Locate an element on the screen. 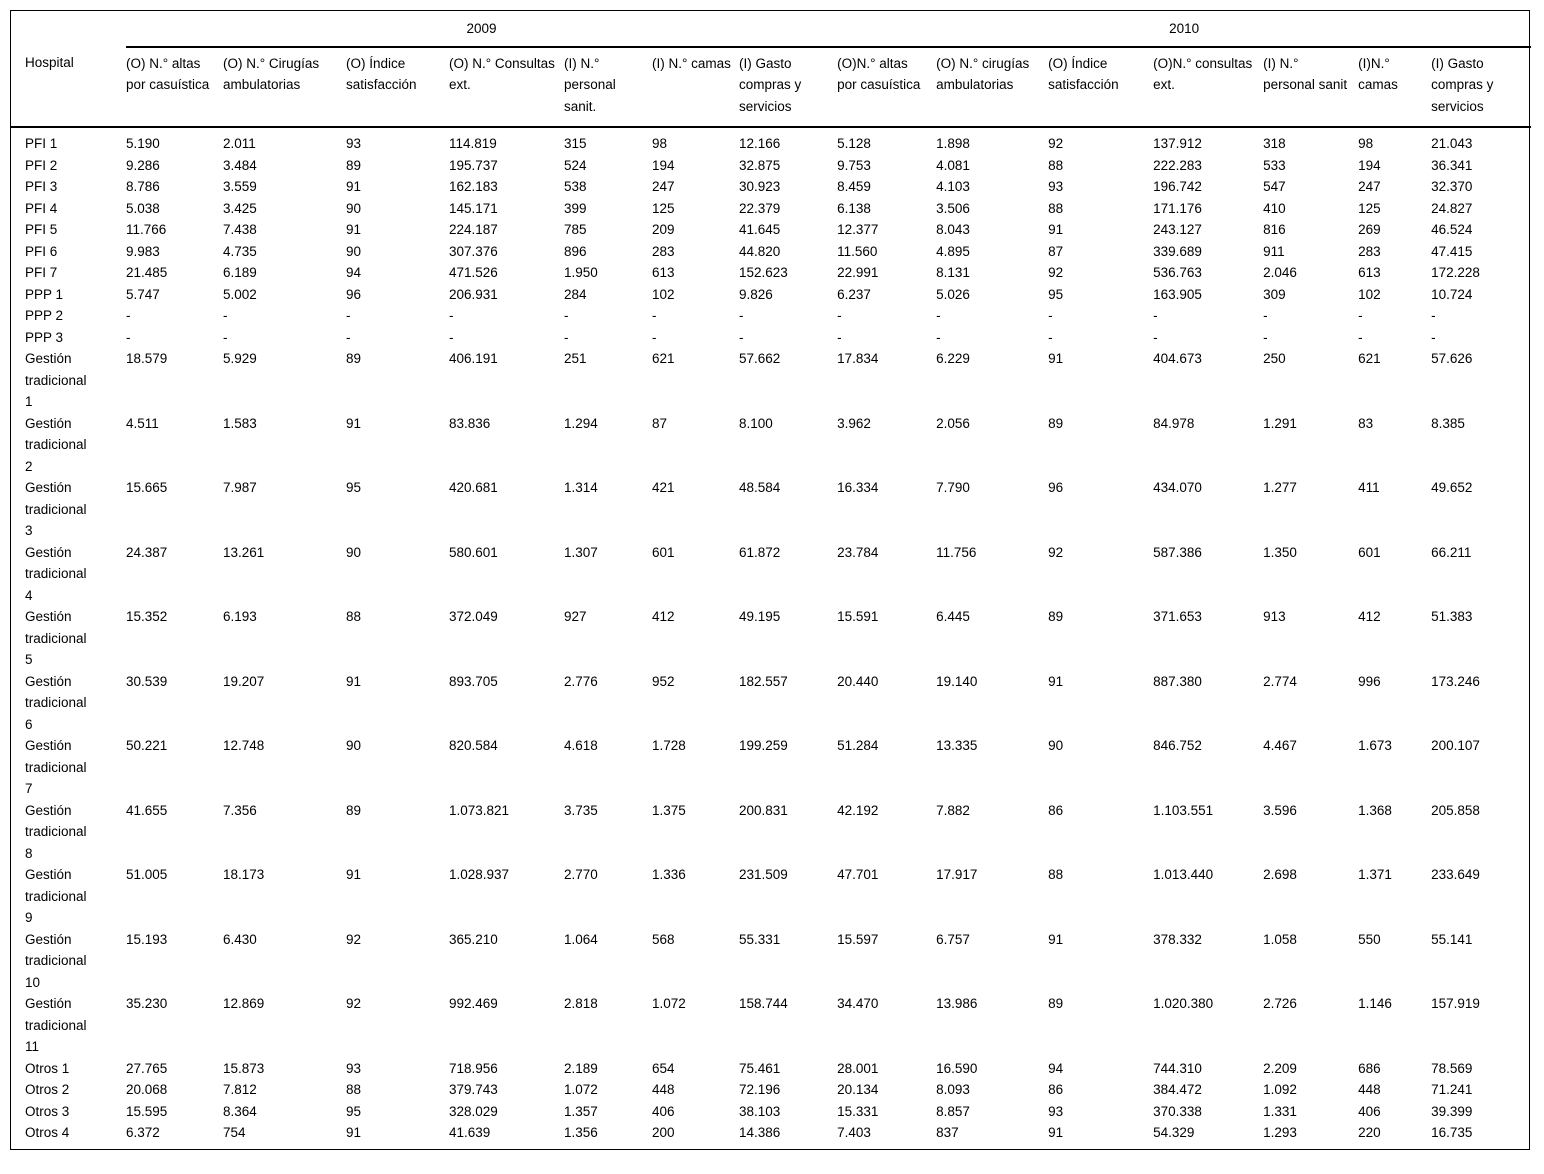  cell: 194 is located at coordinates (663, 165).